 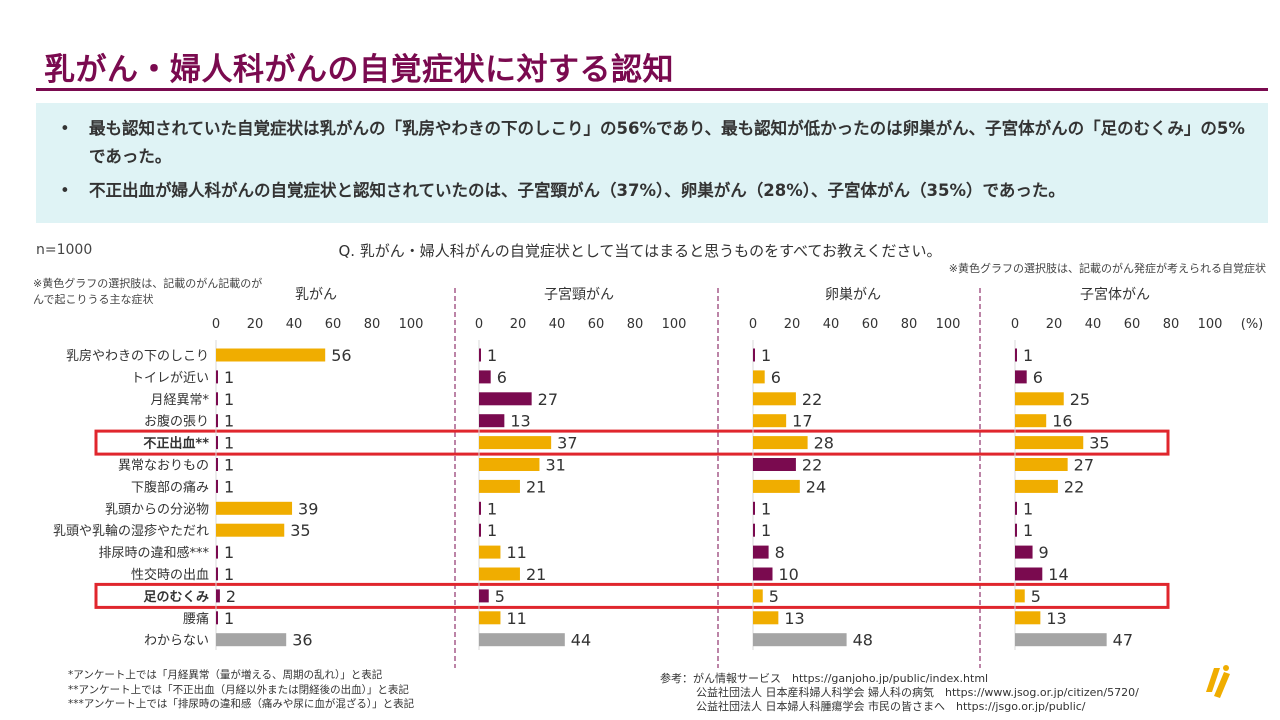 What do you see at coordinates (1218, 681) in the screenshot?
I see `company-logo-icon` at bounding box center [1218, 681].